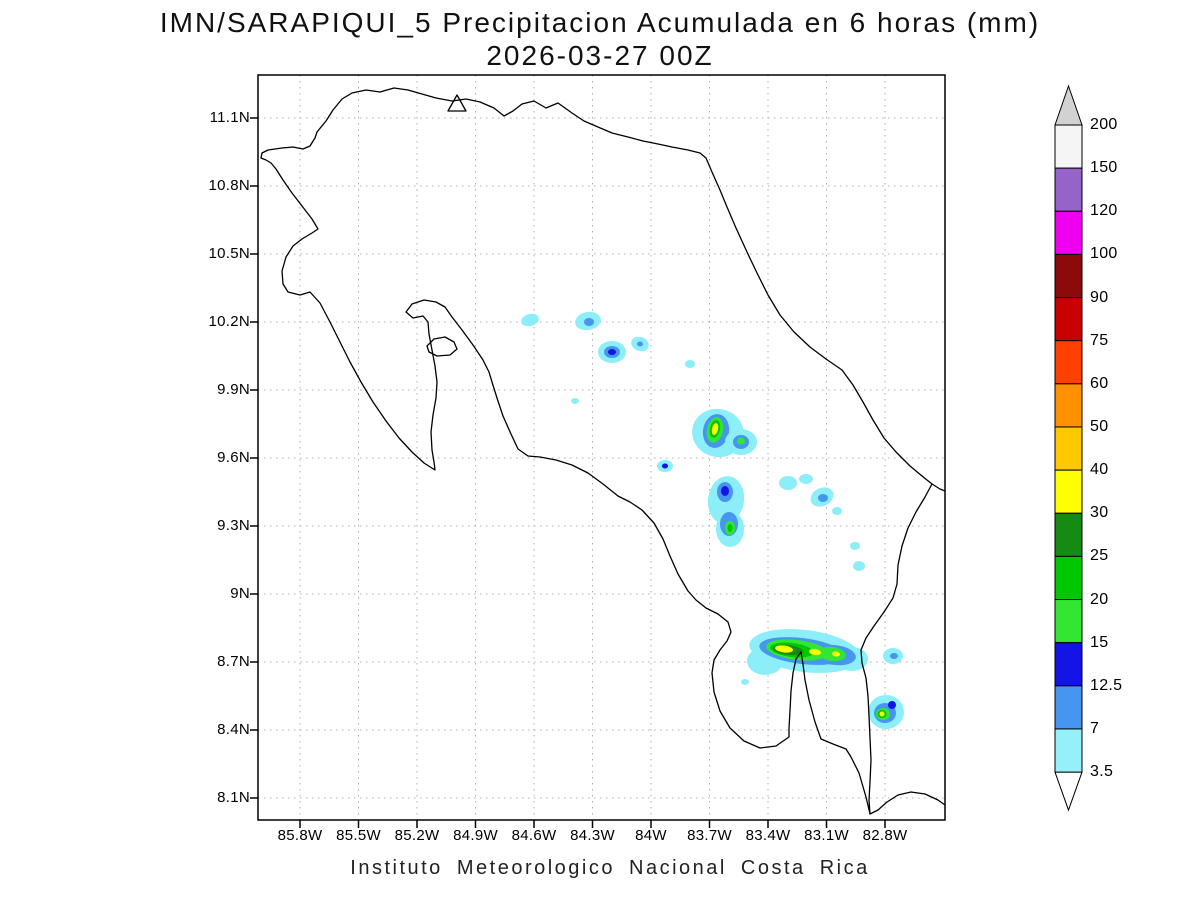 The width and height of the screenshot is (1200, 900). Describe the element at coordinates (712, 520) in the screenshot. I see `precipitation-shading` at that location.